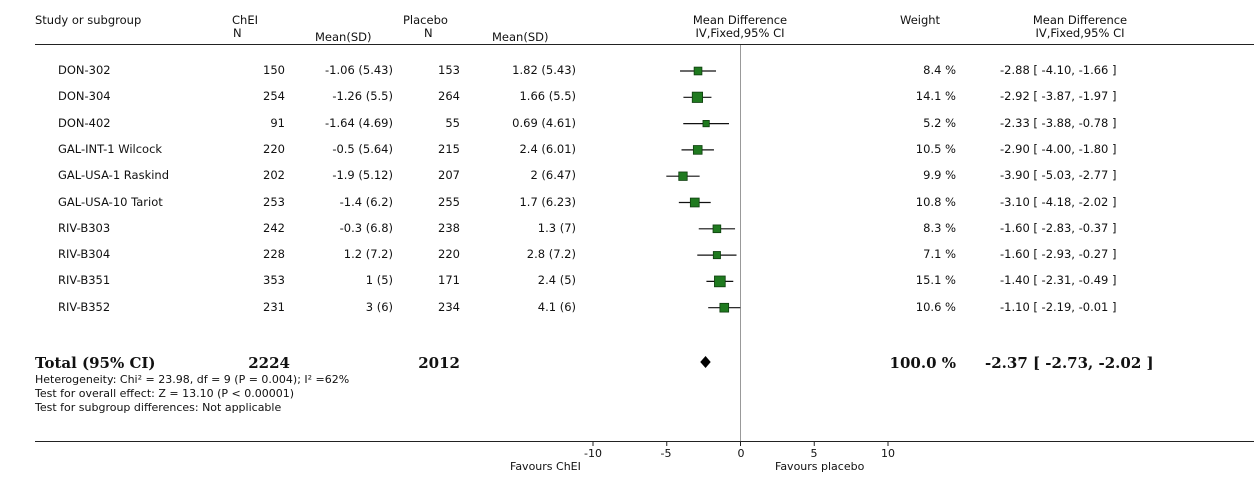 The image size is (1254, 477). I want to click on chei-mean-sd: 3 (6), so click(379, 306).